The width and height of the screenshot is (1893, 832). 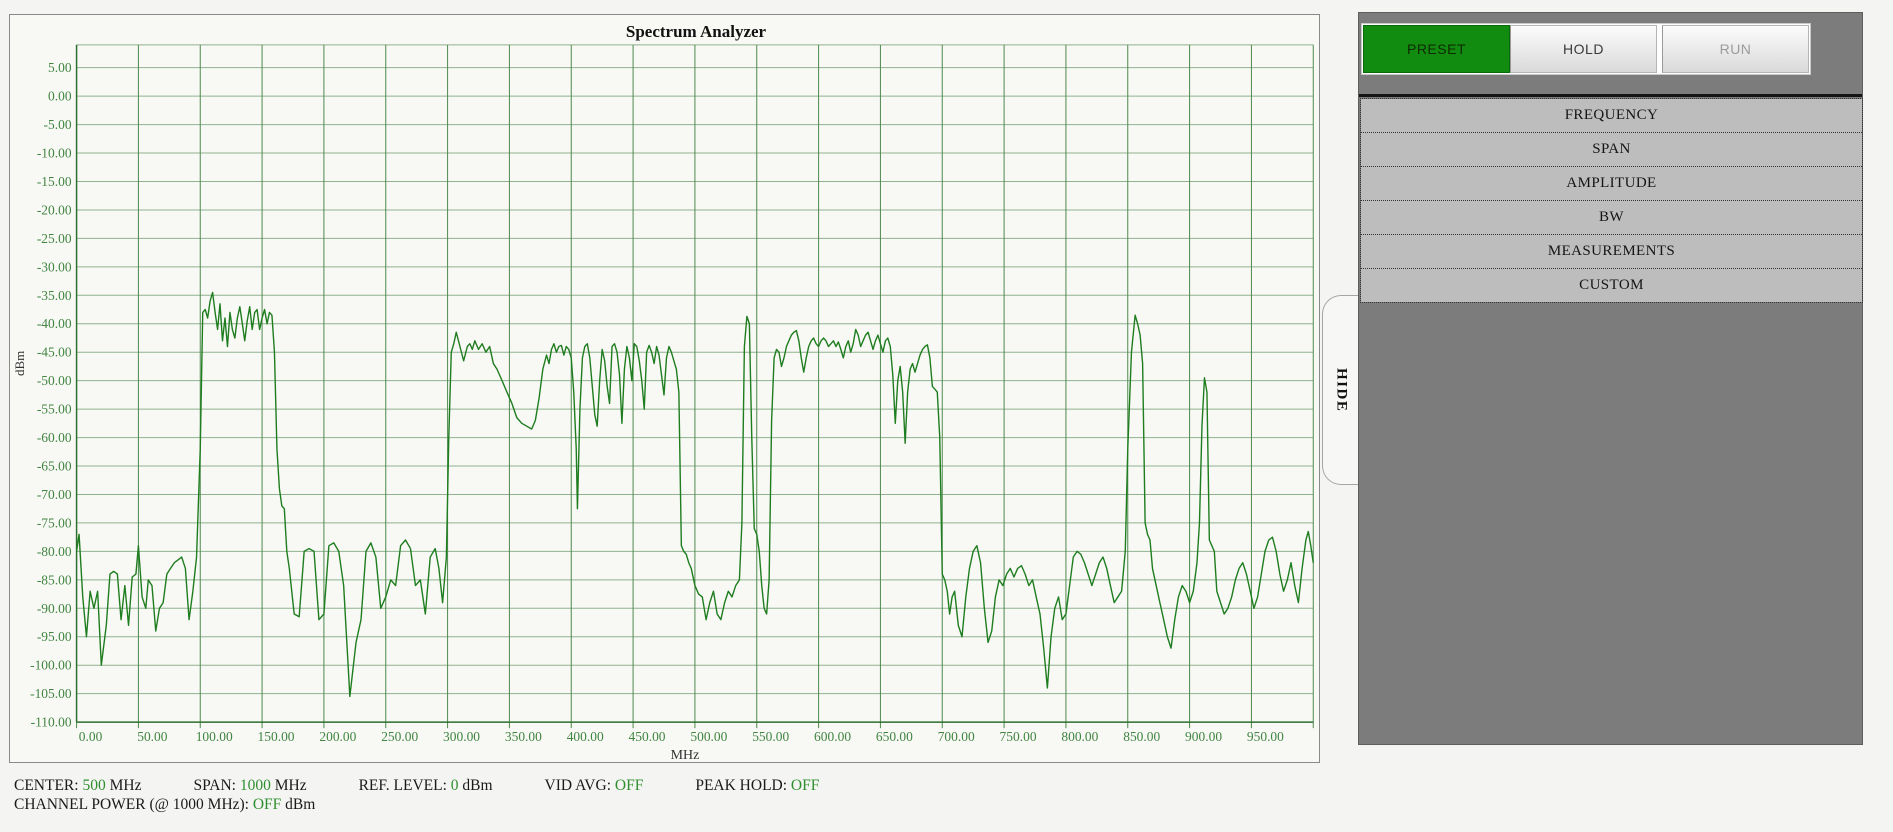 What do you see at coordinates (216, 785) in the screenshot?
I see `status-label: SPAN:` at bounding box center [216, 785].